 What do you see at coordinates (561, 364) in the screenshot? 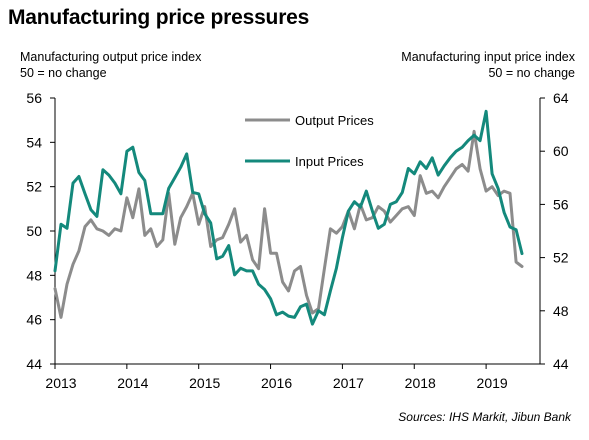
I see `right-tick-label: 44` at bounding box center [561, 364].